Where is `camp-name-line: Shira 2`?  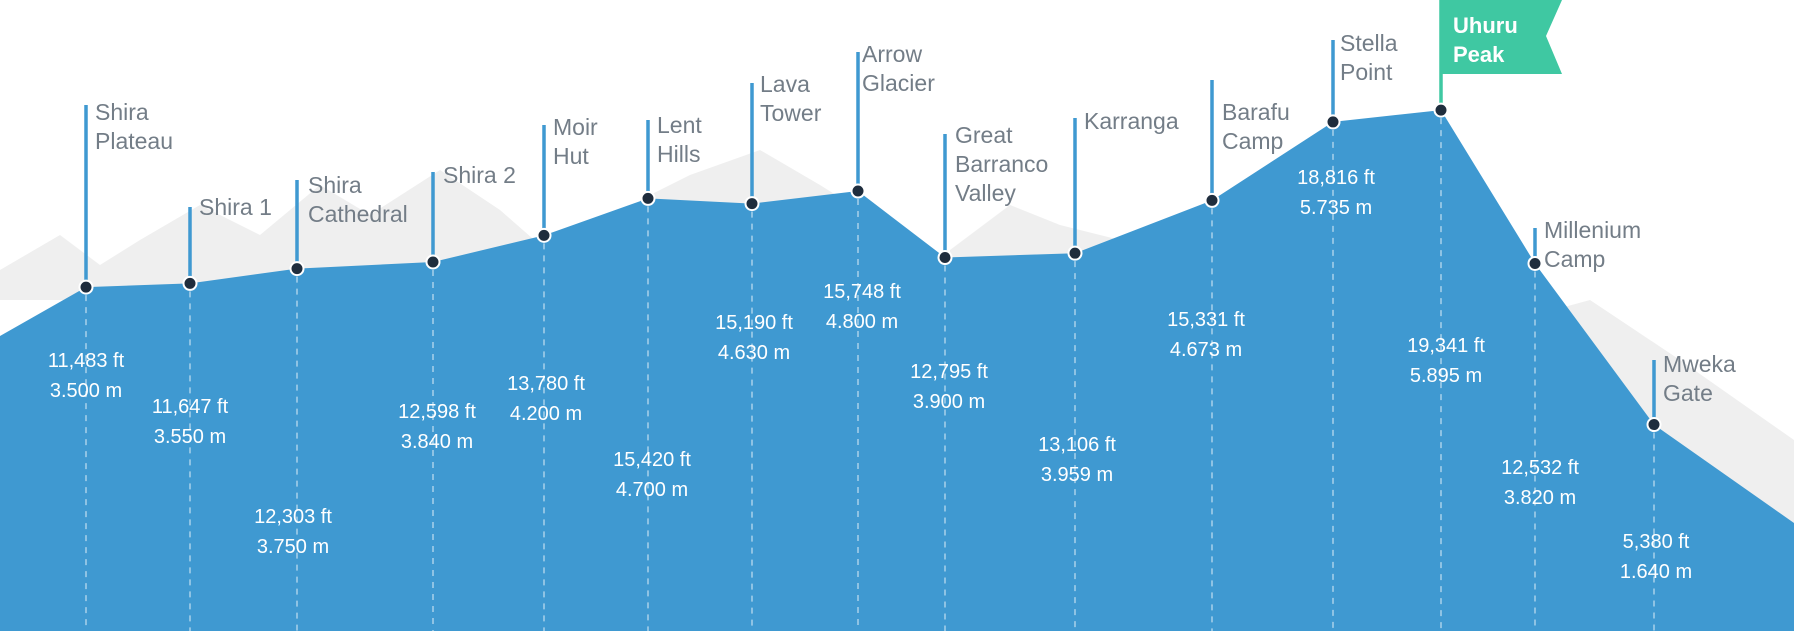 camp-name-line: Shira 2 is located at coordinates (479, 175).